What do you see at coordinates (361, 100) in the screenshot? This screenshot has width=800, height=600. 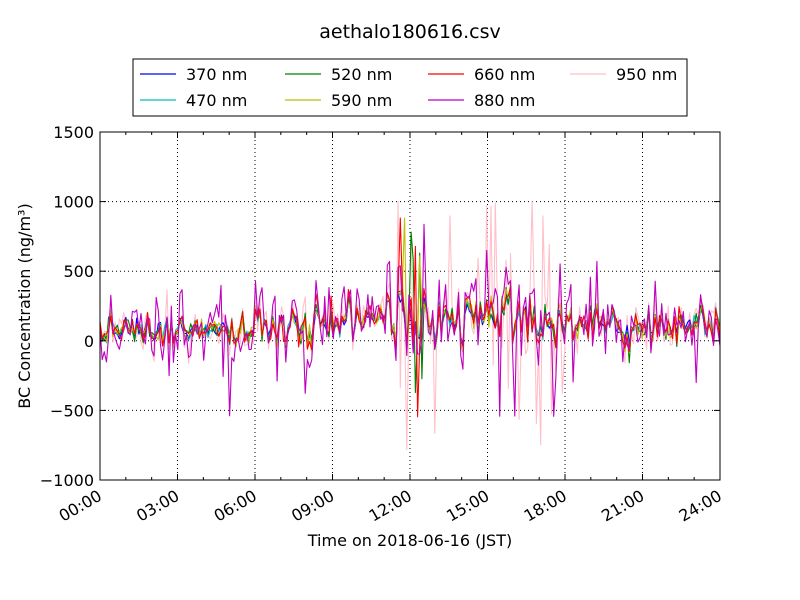 I see `legend-label: 590 nm` at bounding box center [361, 100].